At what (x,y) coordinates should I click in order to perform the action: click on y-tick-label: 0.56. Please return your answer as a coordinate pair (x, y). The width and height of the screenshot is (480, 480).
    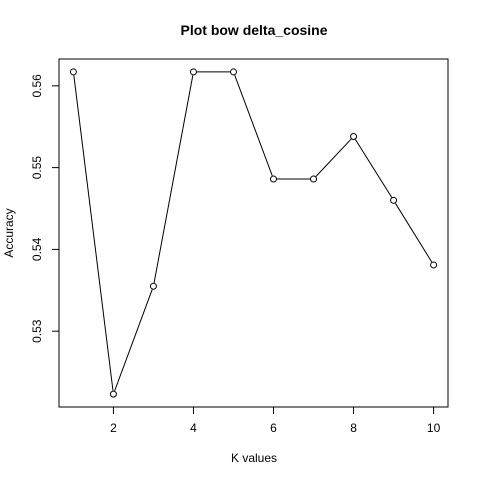
    Looking at the image, I should click on (37, 86).